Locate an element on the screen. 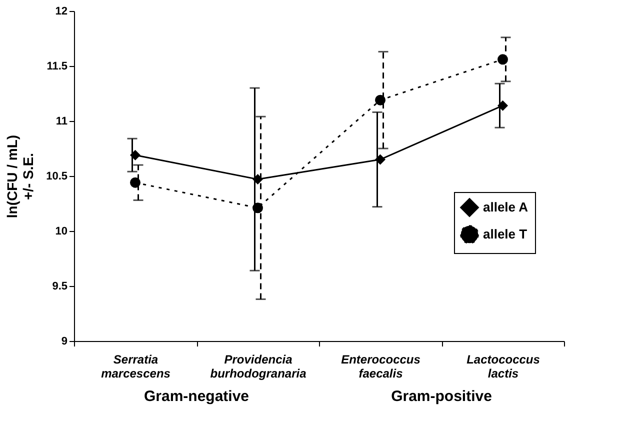 The width and height of the screenshot is (642, 431). x-tick-label: Lactococcus lactis is located at coordinates (503, 366).